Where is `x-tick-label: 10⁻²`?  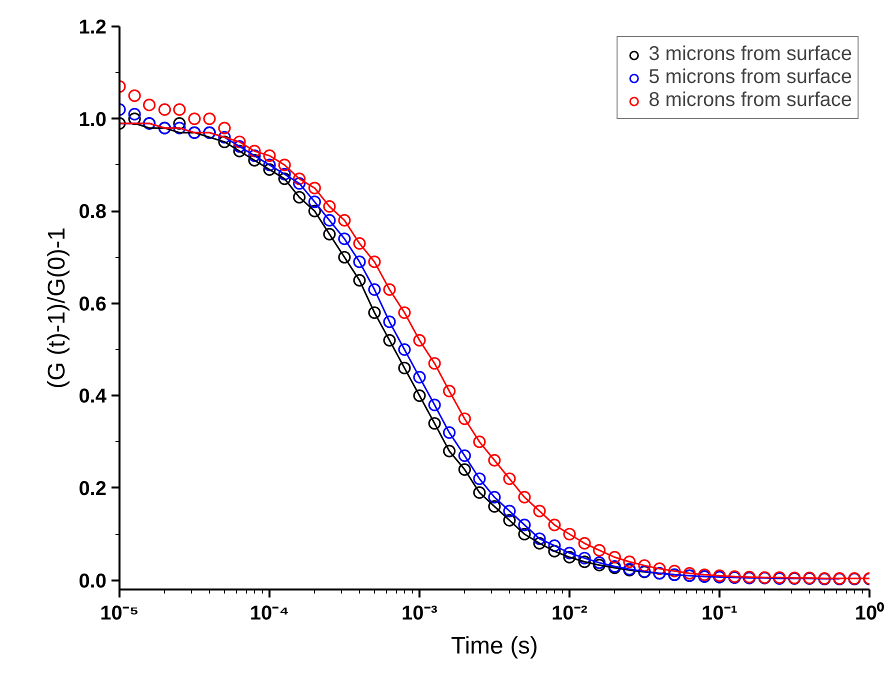 x-tick-label: 10⁻² is located at coordinates (570, 613).